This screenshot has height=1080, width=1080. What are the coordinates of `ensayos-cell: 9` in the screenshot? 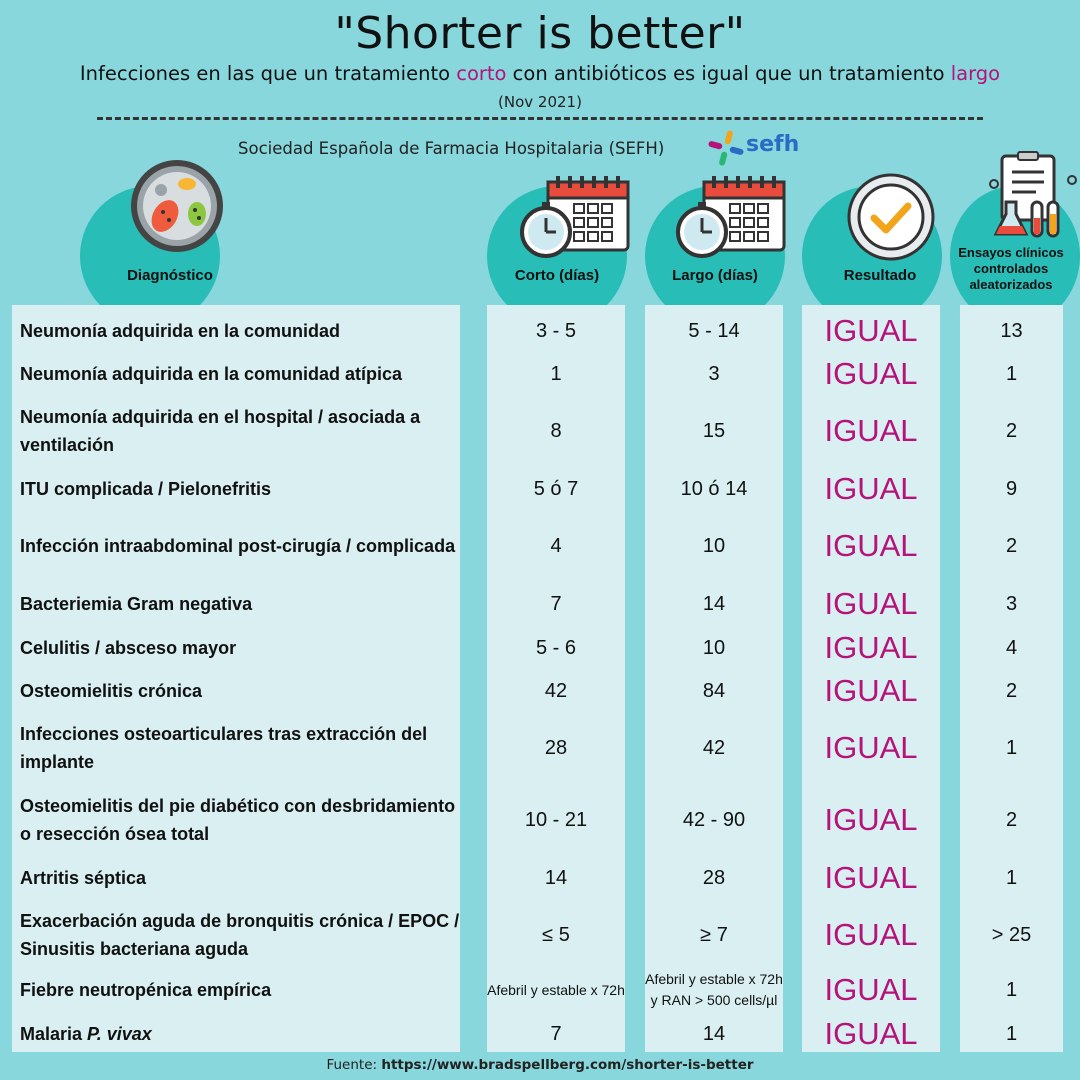 It's located at (1011, 488).